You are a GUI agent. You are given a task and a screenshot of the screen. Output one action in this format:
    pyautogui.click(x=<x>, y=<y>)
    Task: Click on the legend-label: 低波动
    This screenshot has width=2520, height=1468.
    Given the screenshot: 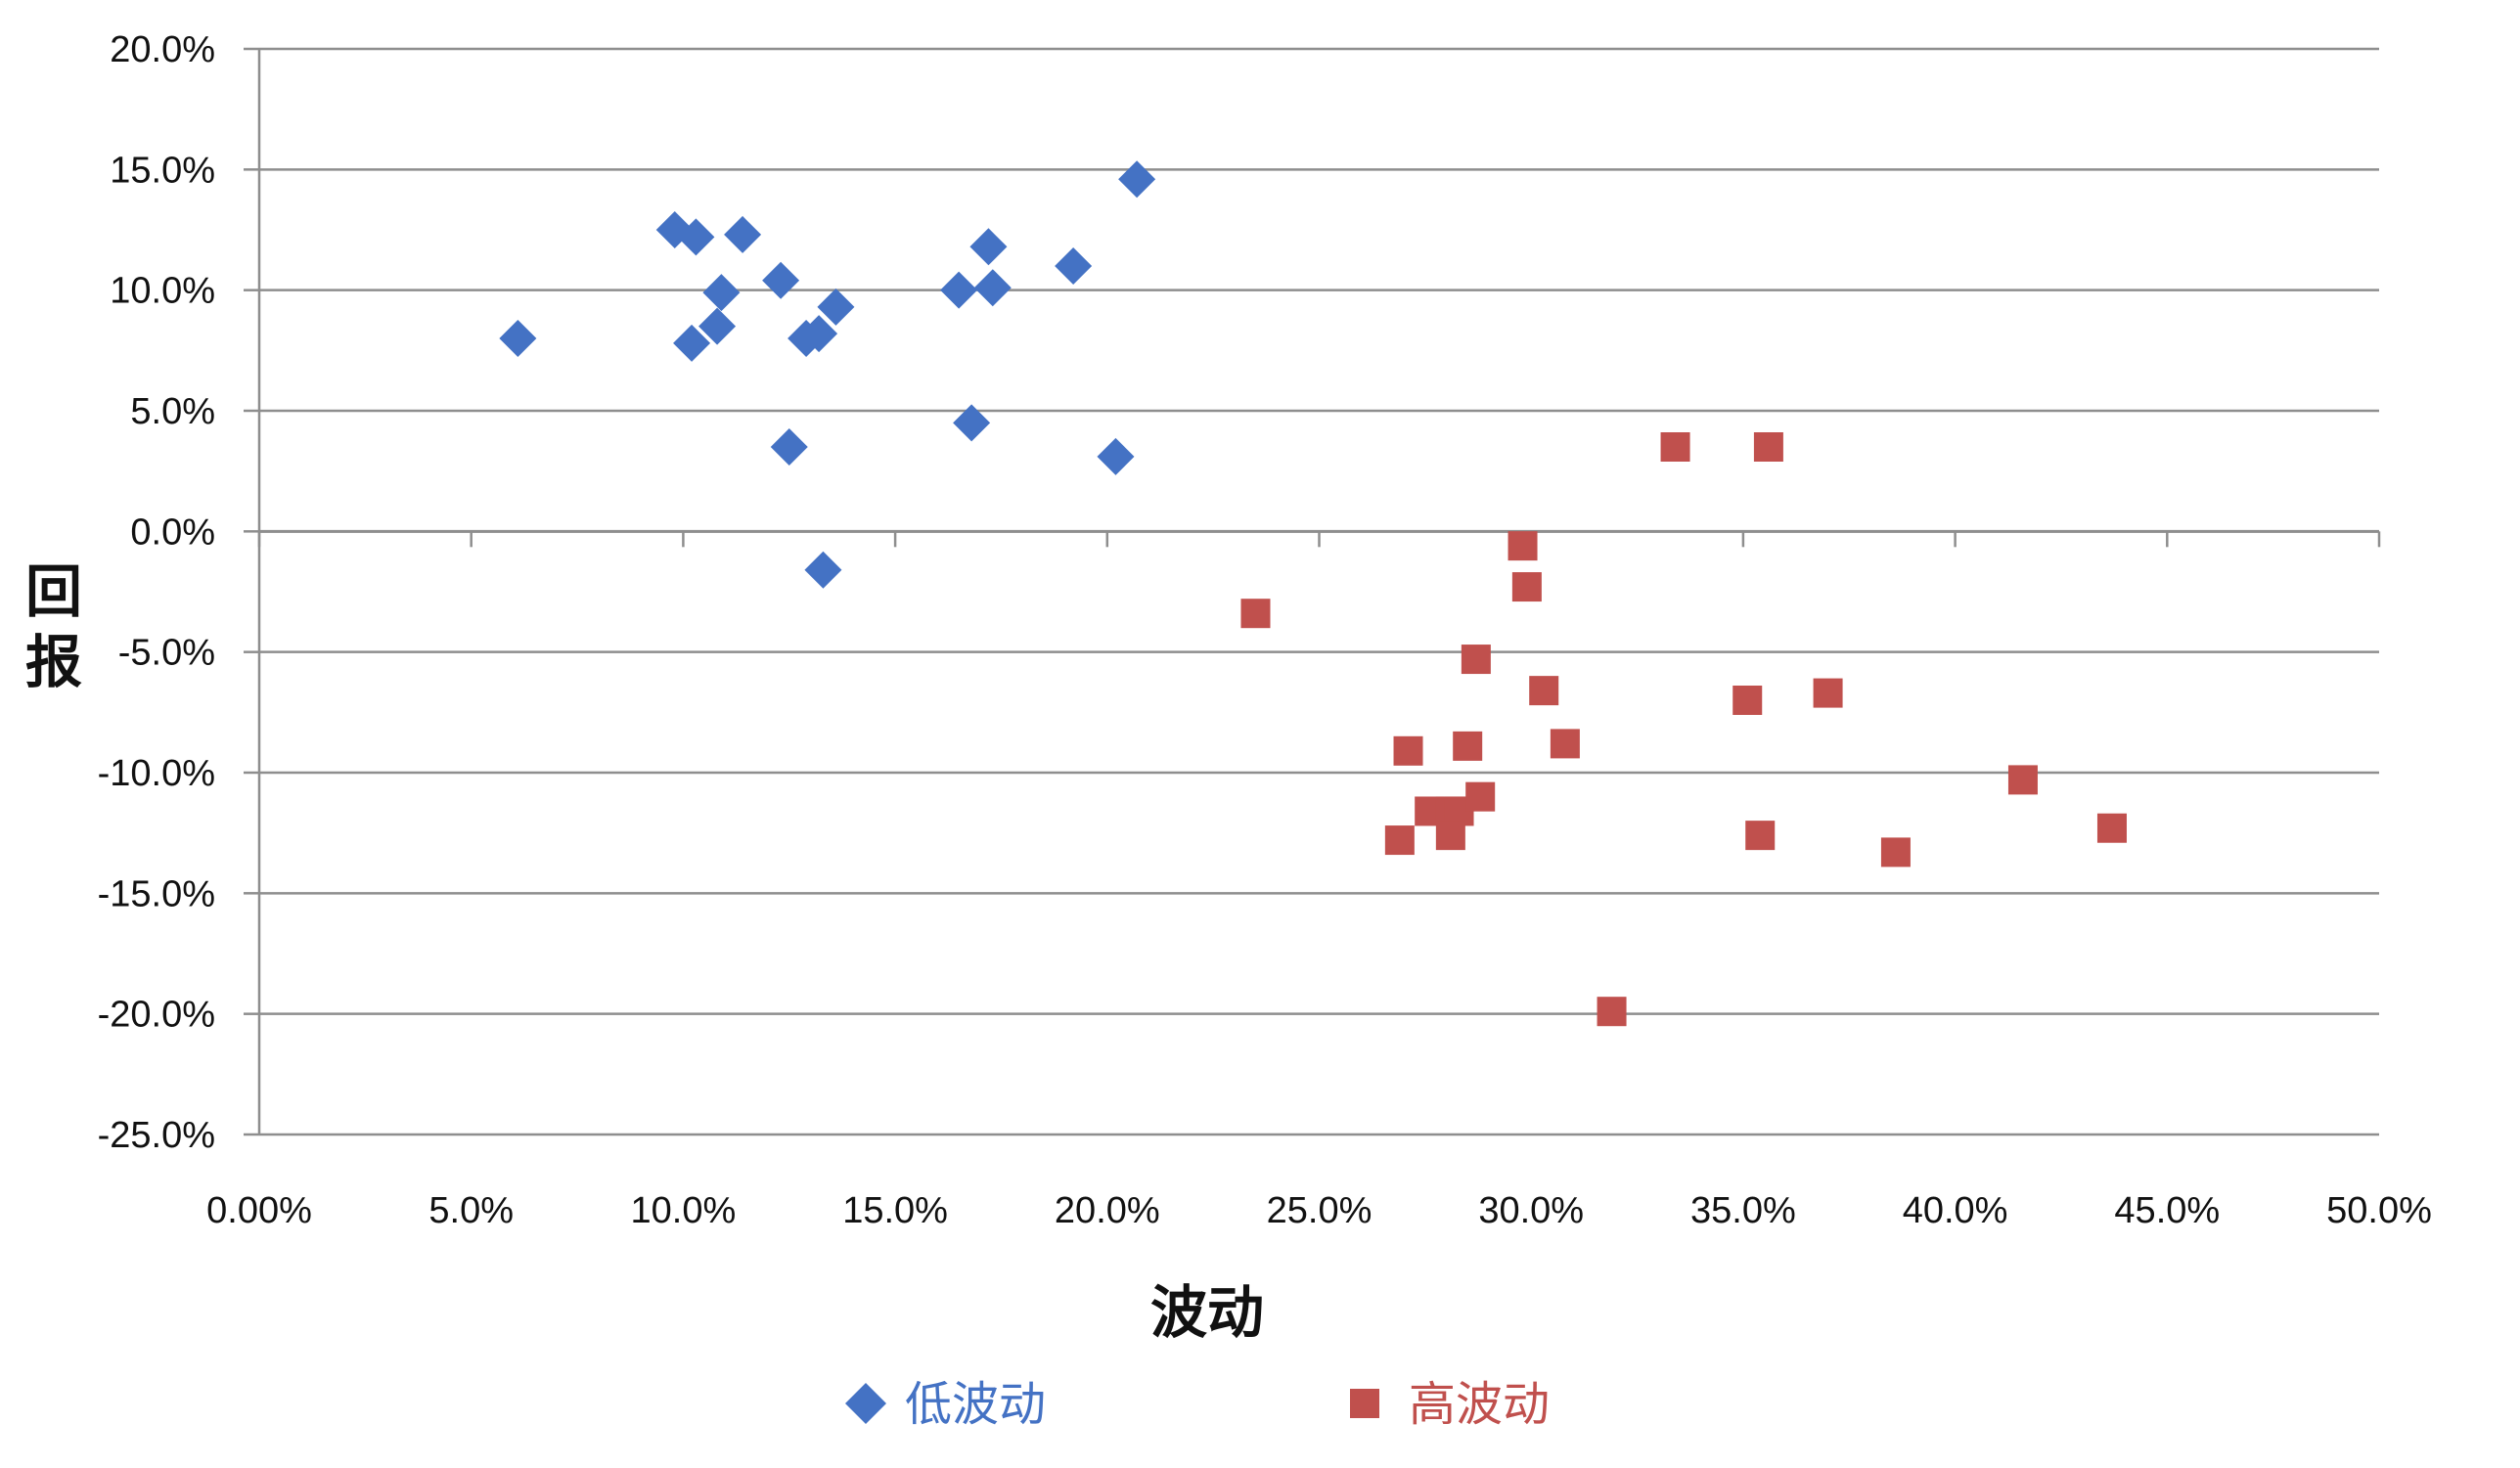 What is the action you would take?
    pyautogui.click(x=975, y=1404)
    